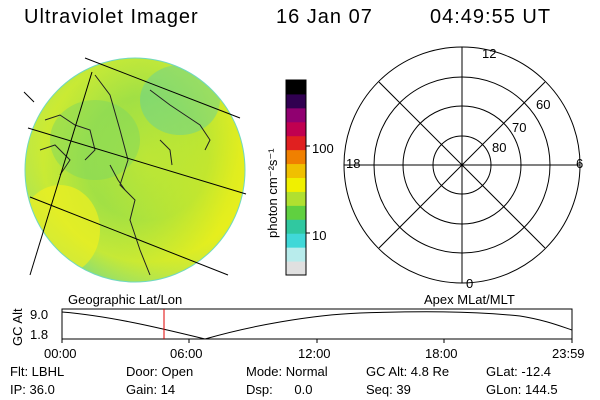 Image resolution: width=600 pixels, height=400 pixels. What do you see at coordinates (353, 163) in the screenshot?
I see `mlt-label-18: 18` at bounding box center [353, 163].